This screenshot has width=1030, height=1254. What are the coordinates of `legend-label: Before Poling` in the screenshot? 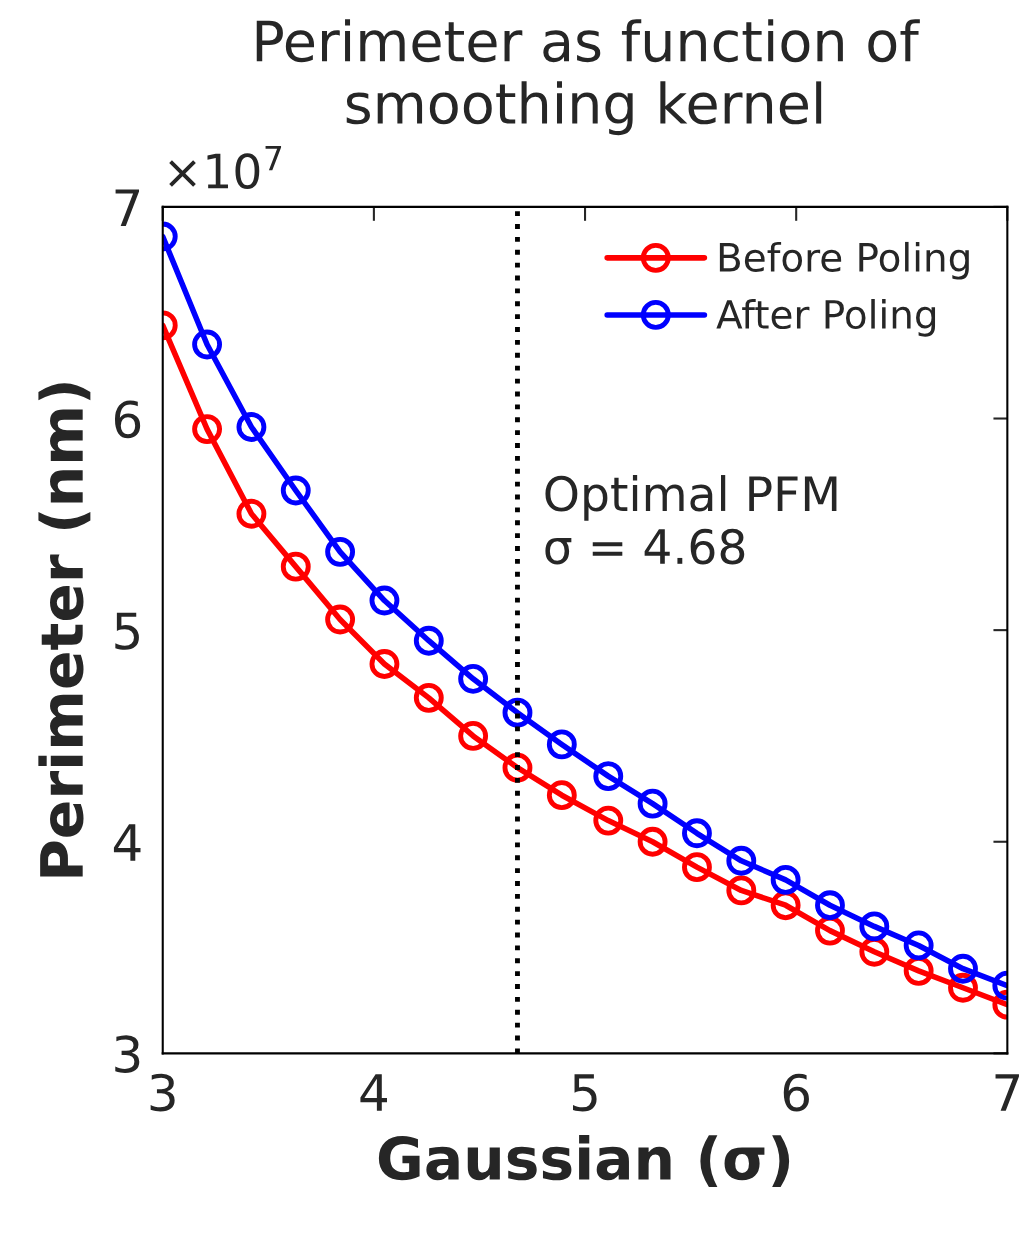 It's located at (844, 260).